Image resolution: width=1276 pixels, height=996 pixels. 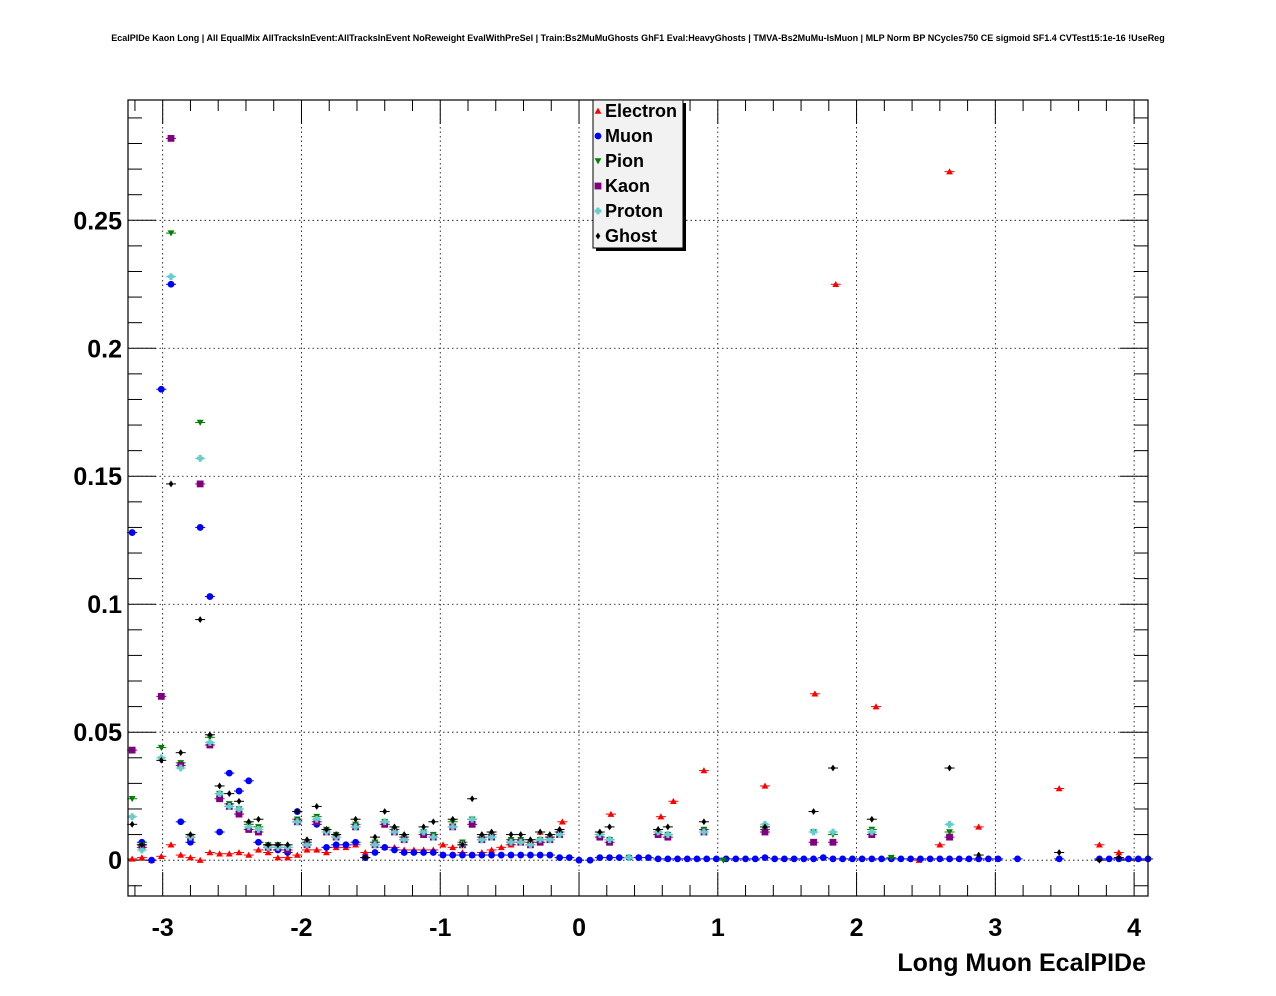 What do you see at coordinates (631, 236) in the screenshot?
I see `legend-label-ghost: Ghost` at bounding box center [631, 236].